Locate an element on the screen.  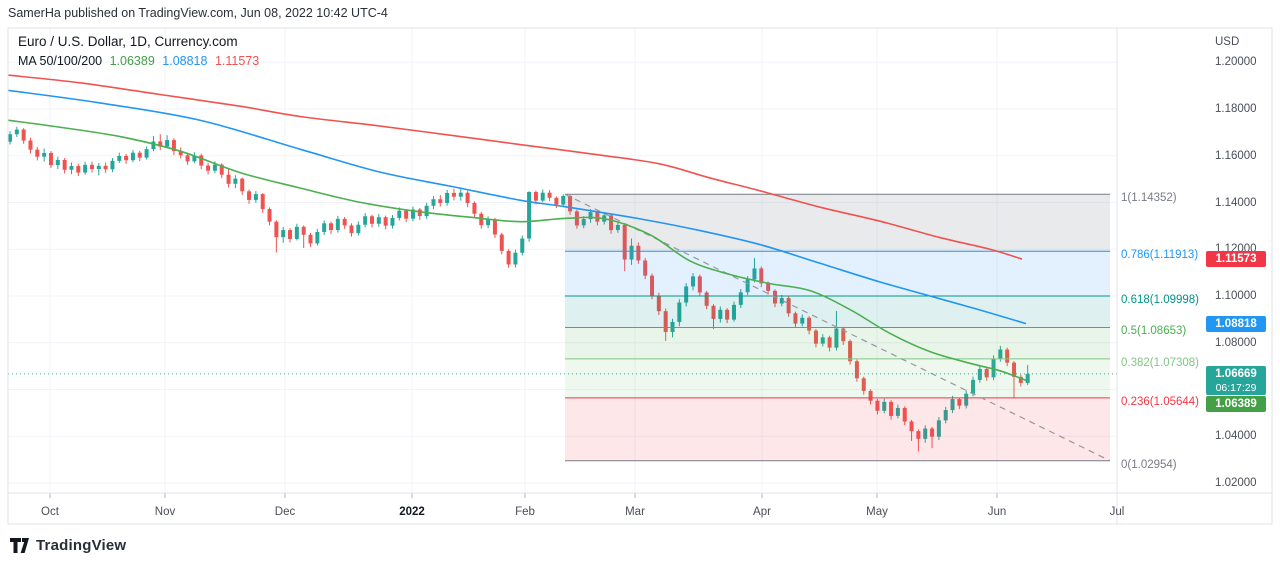
time-tick-label: Mar is located at coordinates (635, 512).